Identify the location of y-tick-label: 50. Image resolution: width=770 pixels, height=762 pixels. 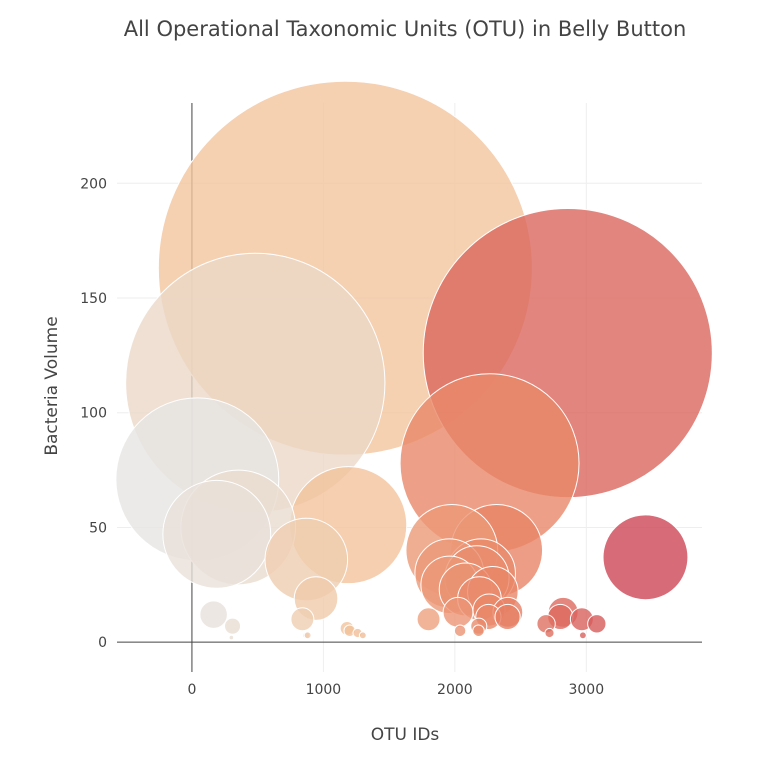
(98, 528).